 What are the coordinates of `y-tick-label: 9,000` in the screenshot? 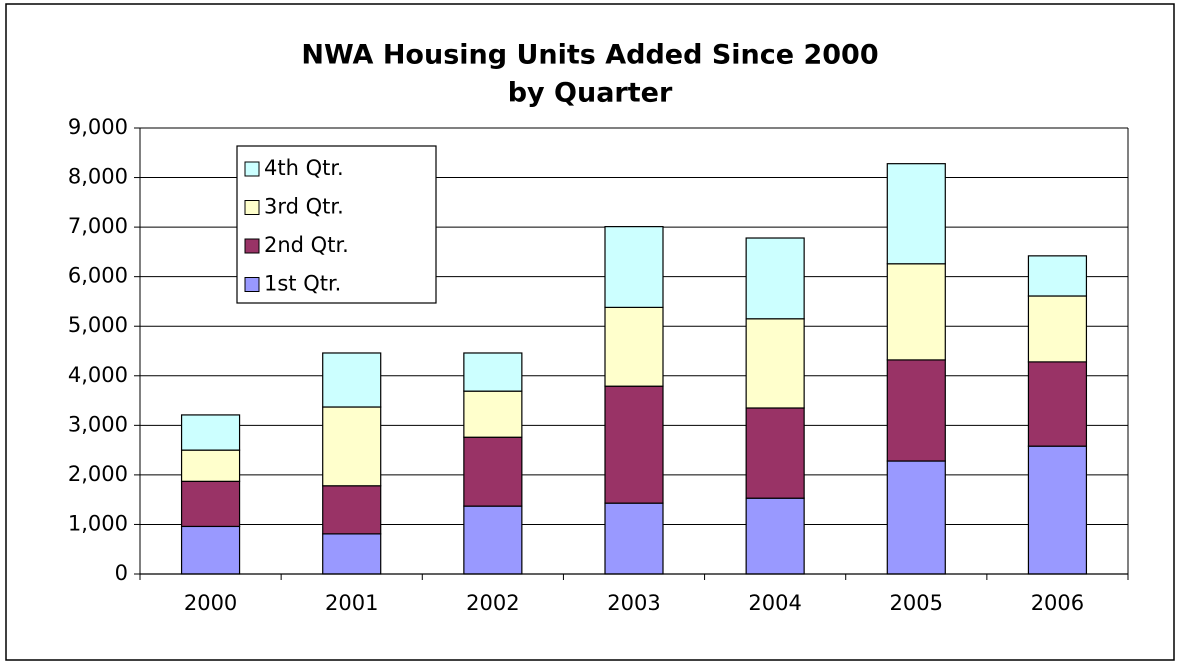 It's located at (98, 127).